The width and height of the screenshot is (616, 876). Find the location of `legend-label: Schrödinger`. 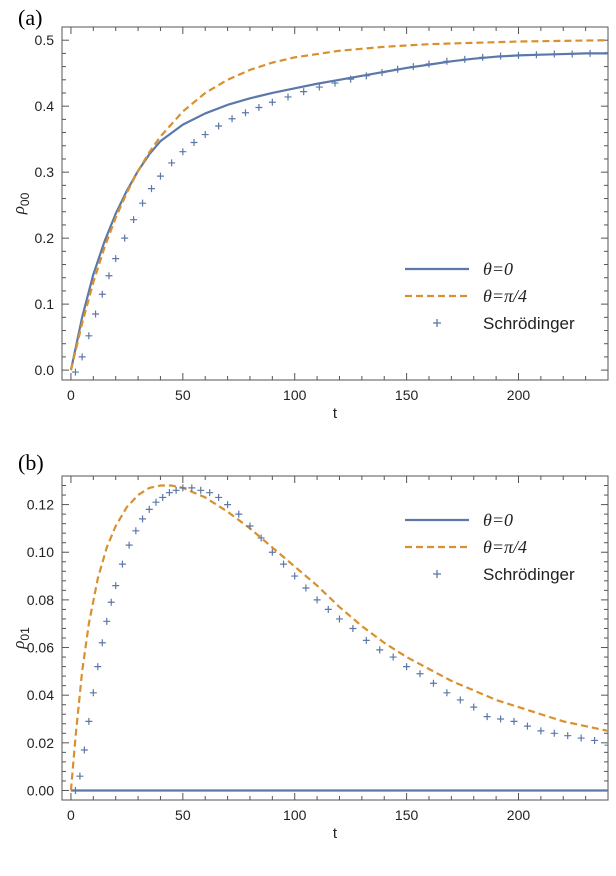

legend-label: Schrödinger is located at coordinates (529, 574).